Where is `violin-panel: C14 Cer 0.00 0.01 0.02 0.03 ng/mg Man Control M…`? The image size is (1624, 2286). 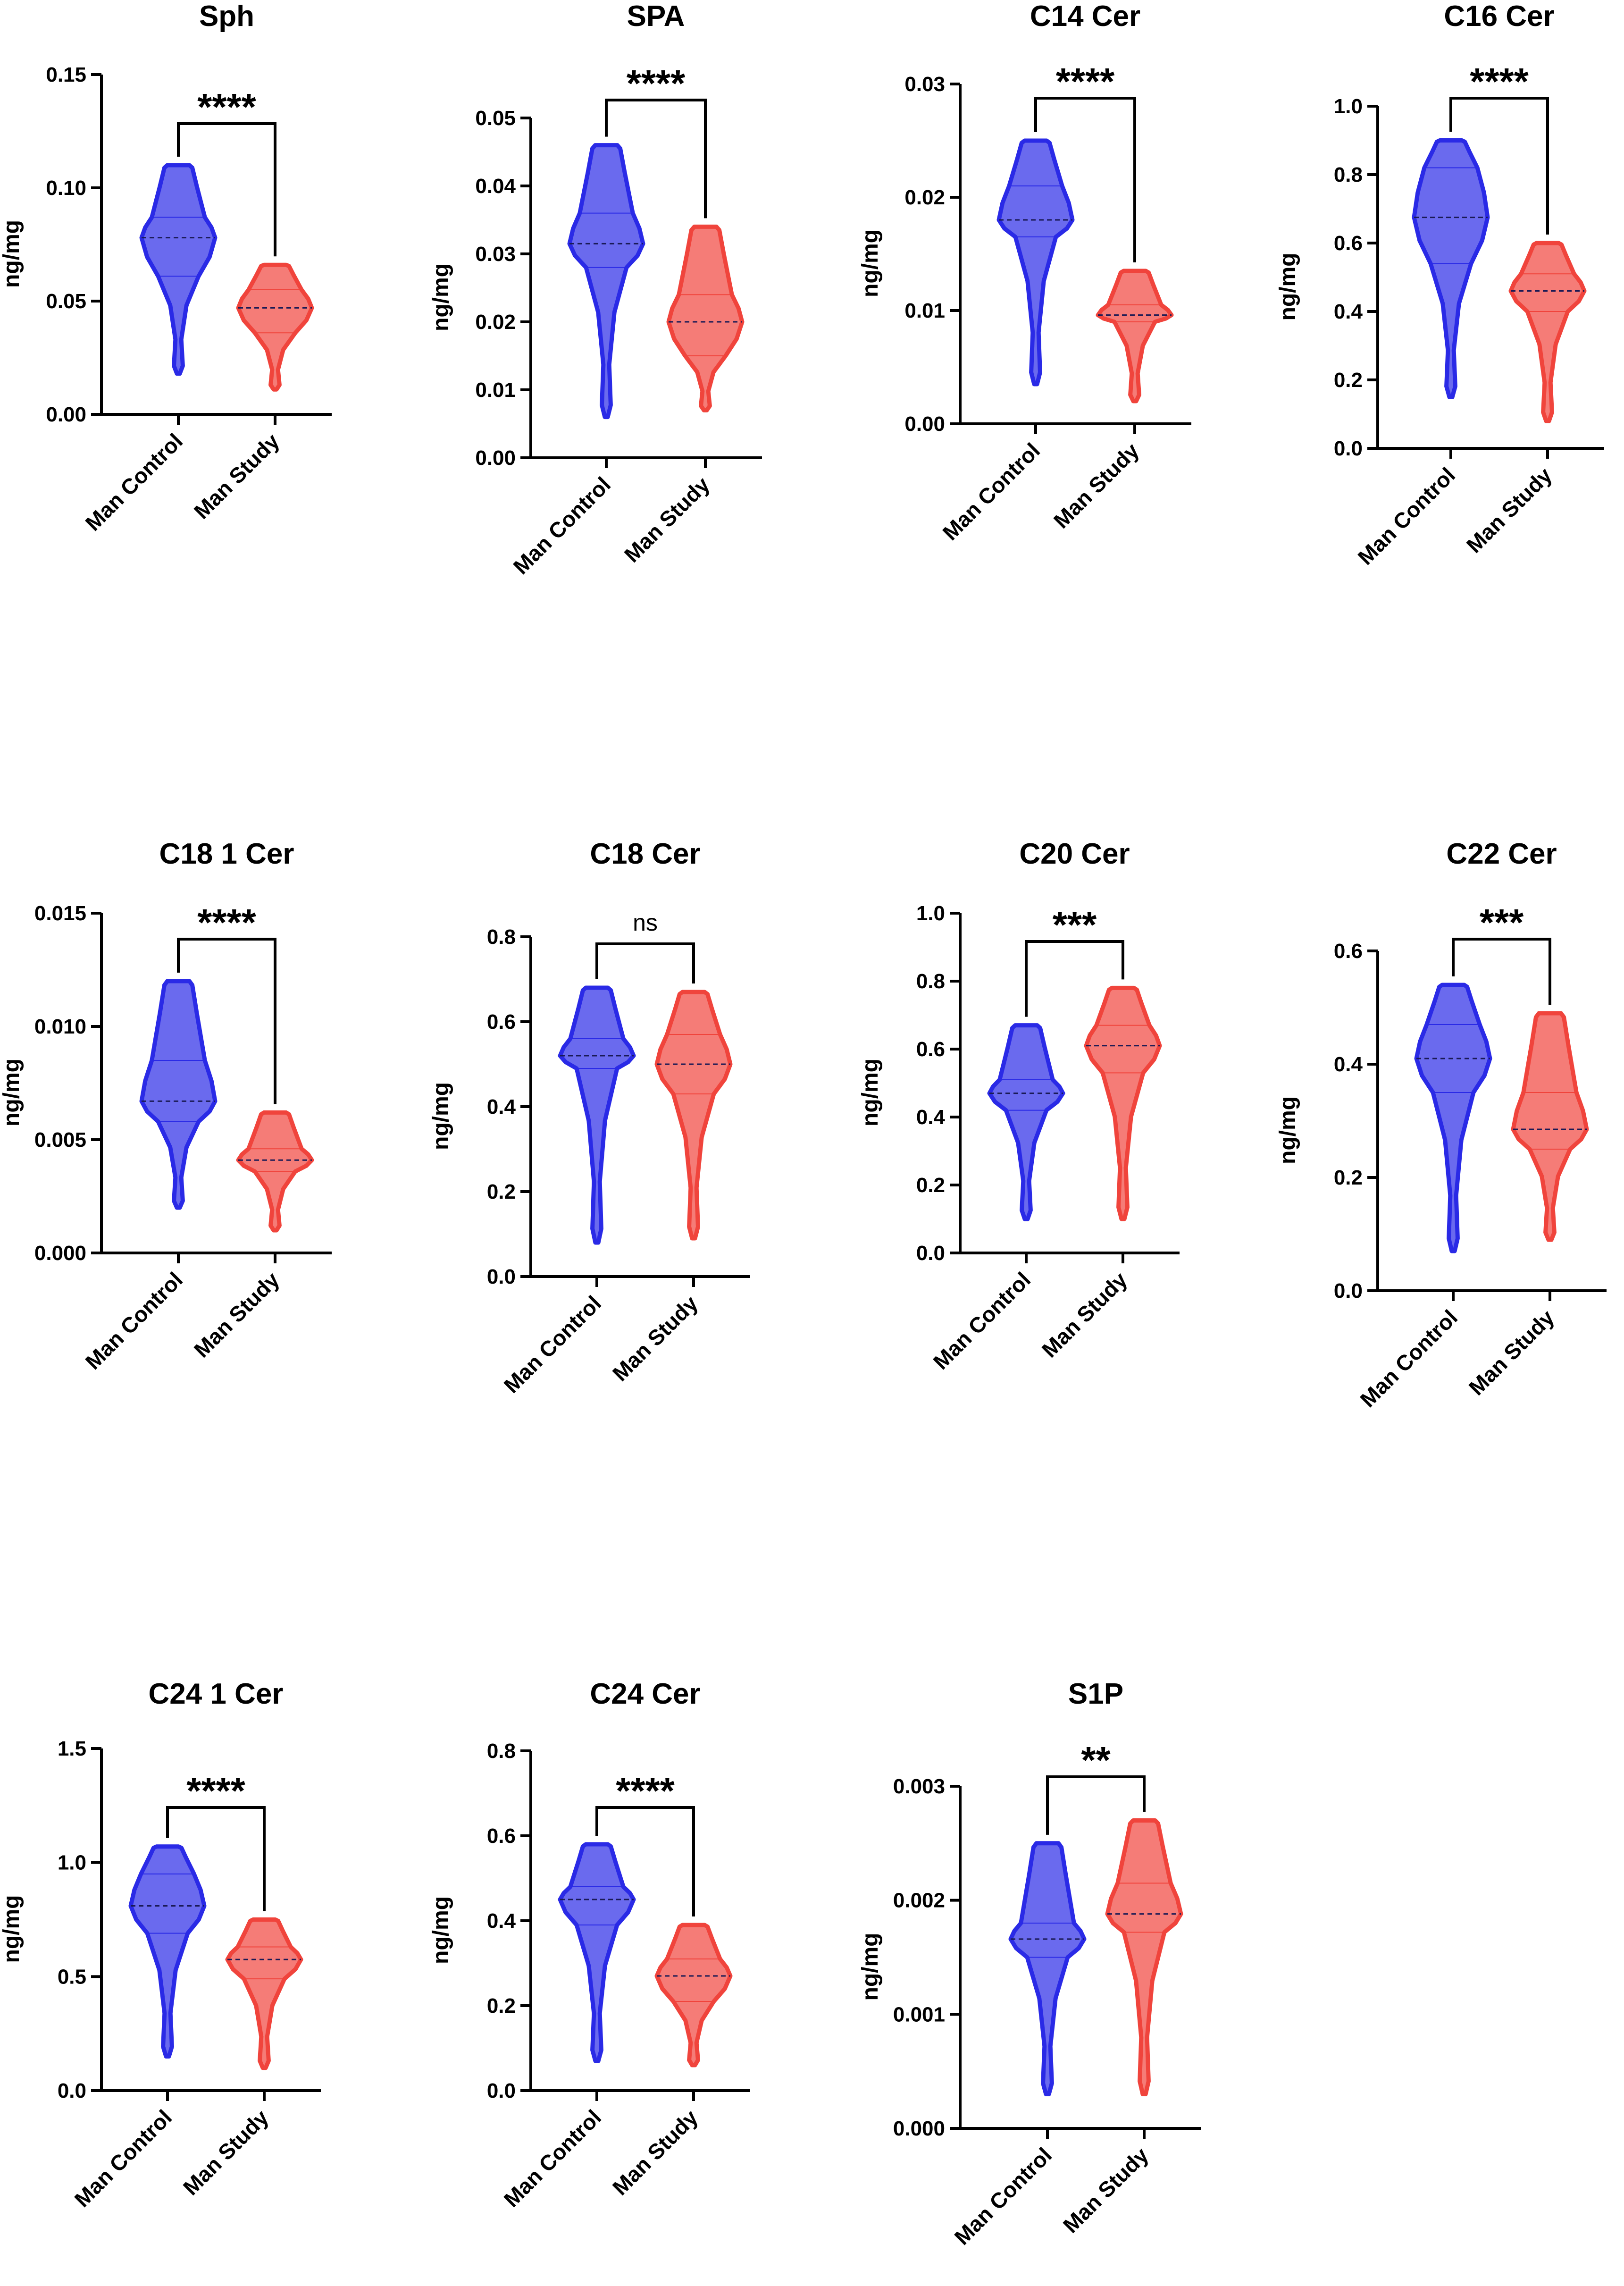 violin-panel: C14 Cer 0.00 0.01 0.02 0.03 ng/mg Man Control M… is located at coordinates (1024, 272).